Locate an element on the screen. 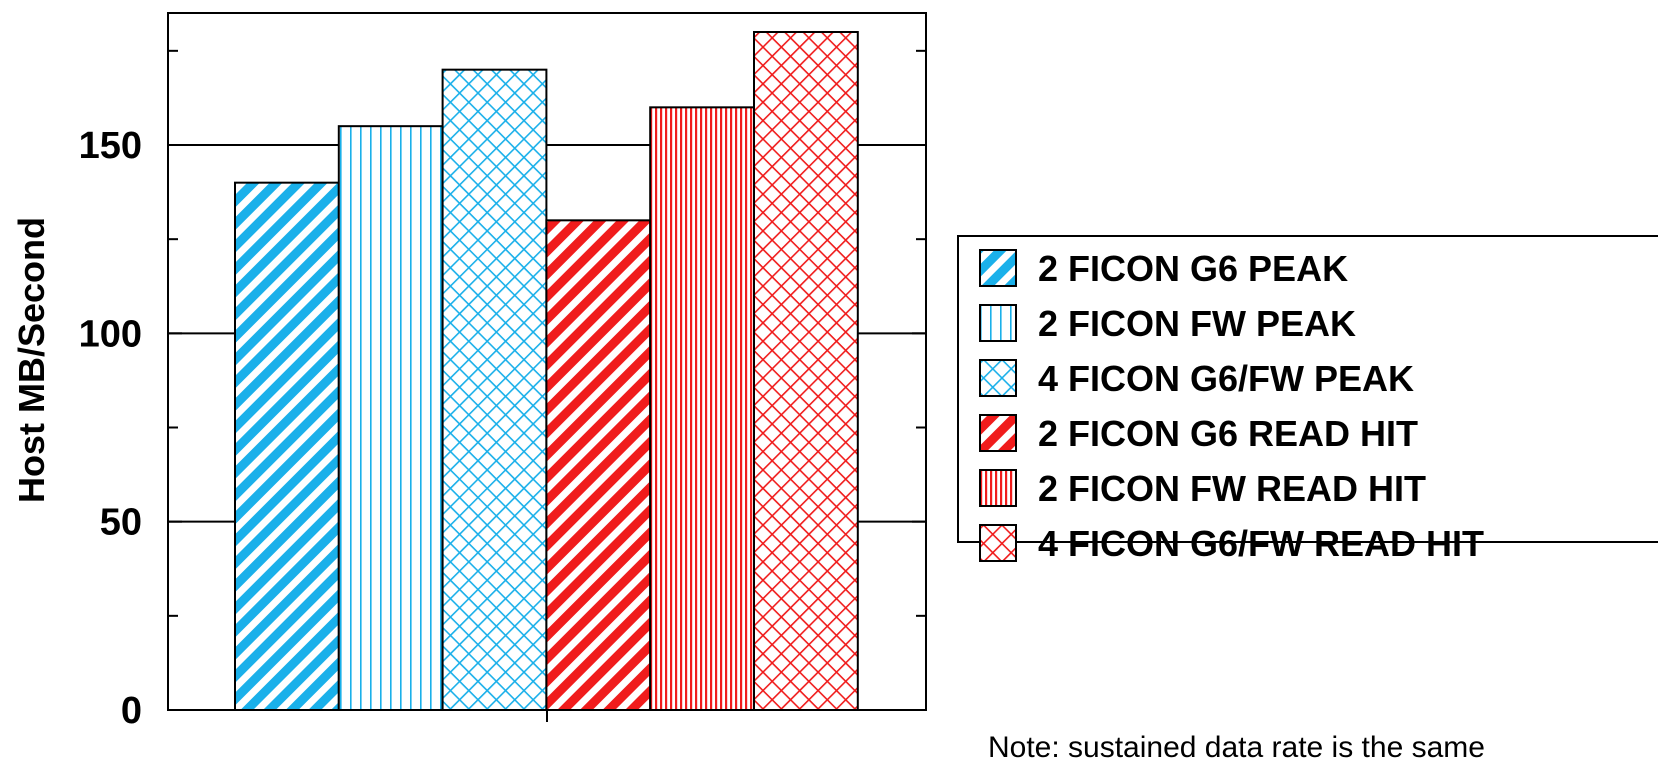 This screenshot has width=1658, height=767. legend-label: 2 FICON FW READ HIT is located at coordinates (1232, 488).